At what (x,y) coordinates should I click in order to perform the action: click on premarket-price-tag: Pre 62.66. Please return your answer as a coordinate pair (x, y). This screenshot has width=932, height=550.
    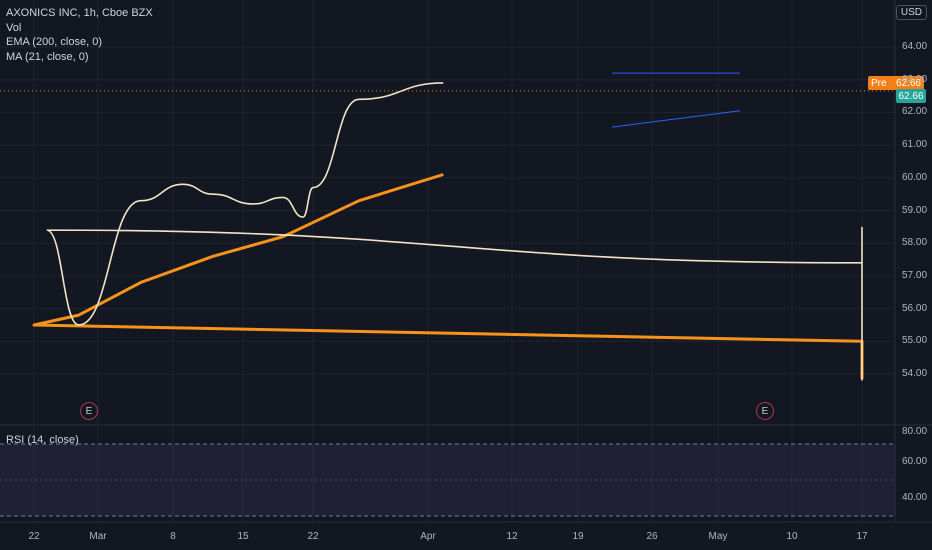
    Looking at the image, I should click on (896, 83).